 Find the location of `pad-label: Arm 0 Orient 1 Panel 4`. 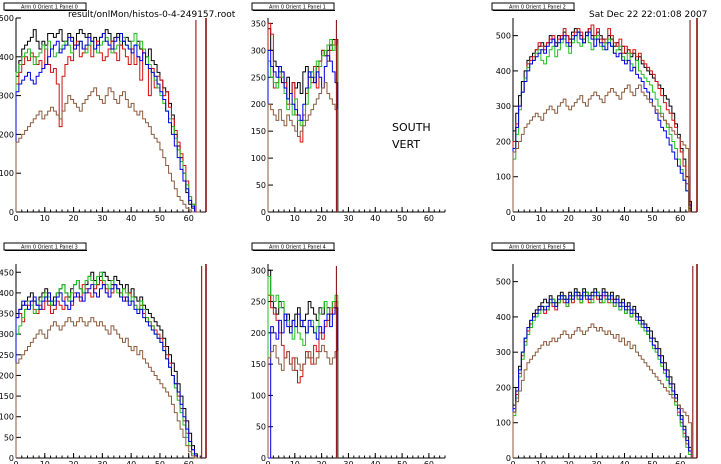

pad-label: Arm 0 Orient 1 Panel 4 is located at coordinates (297, 248).